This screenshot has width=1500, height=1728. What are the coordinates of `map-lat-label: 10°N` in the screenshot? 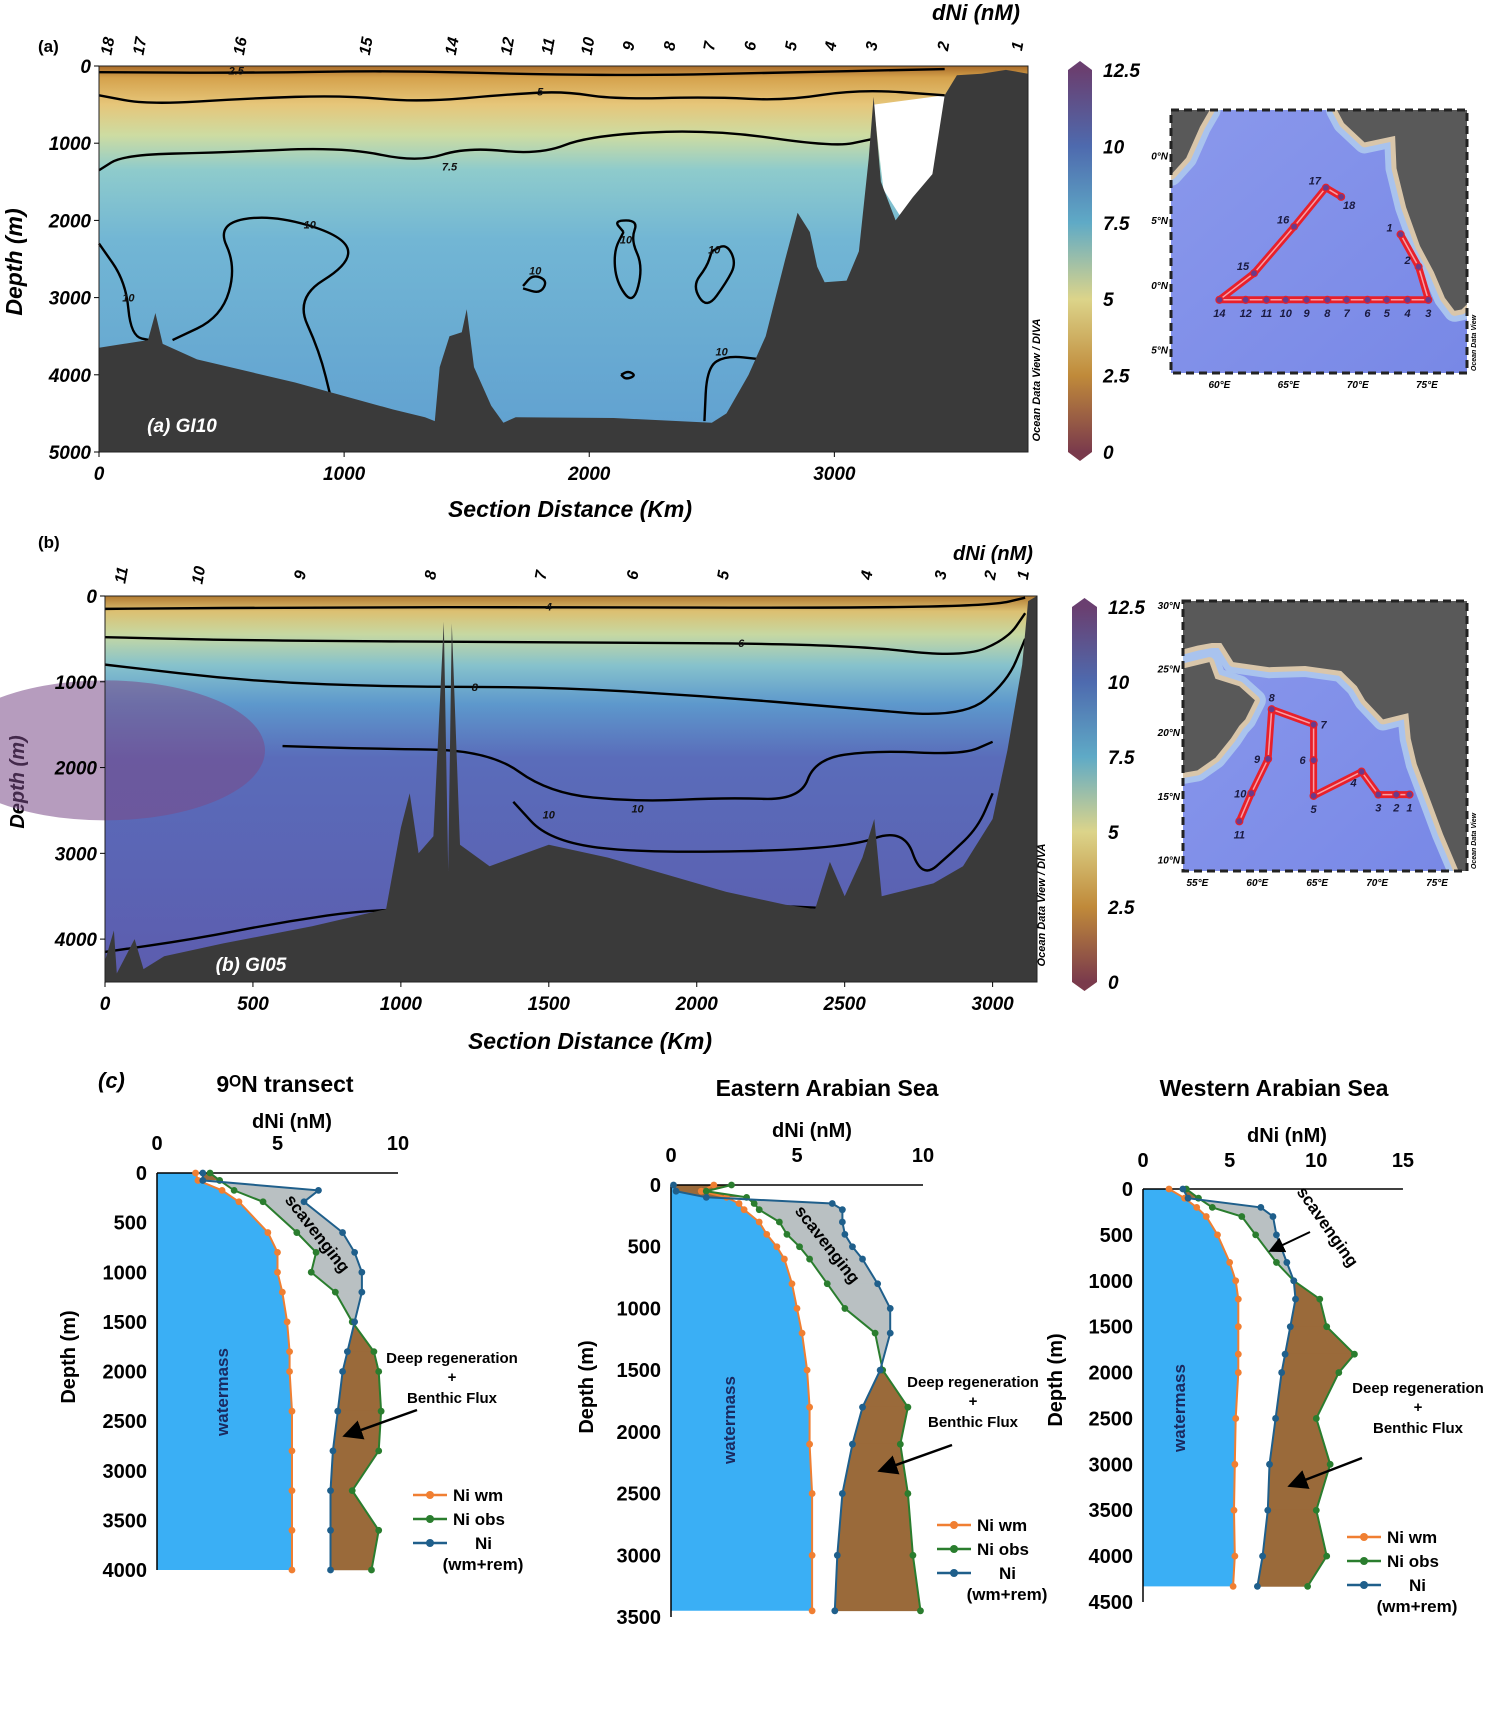 It's located at (1169, 861).